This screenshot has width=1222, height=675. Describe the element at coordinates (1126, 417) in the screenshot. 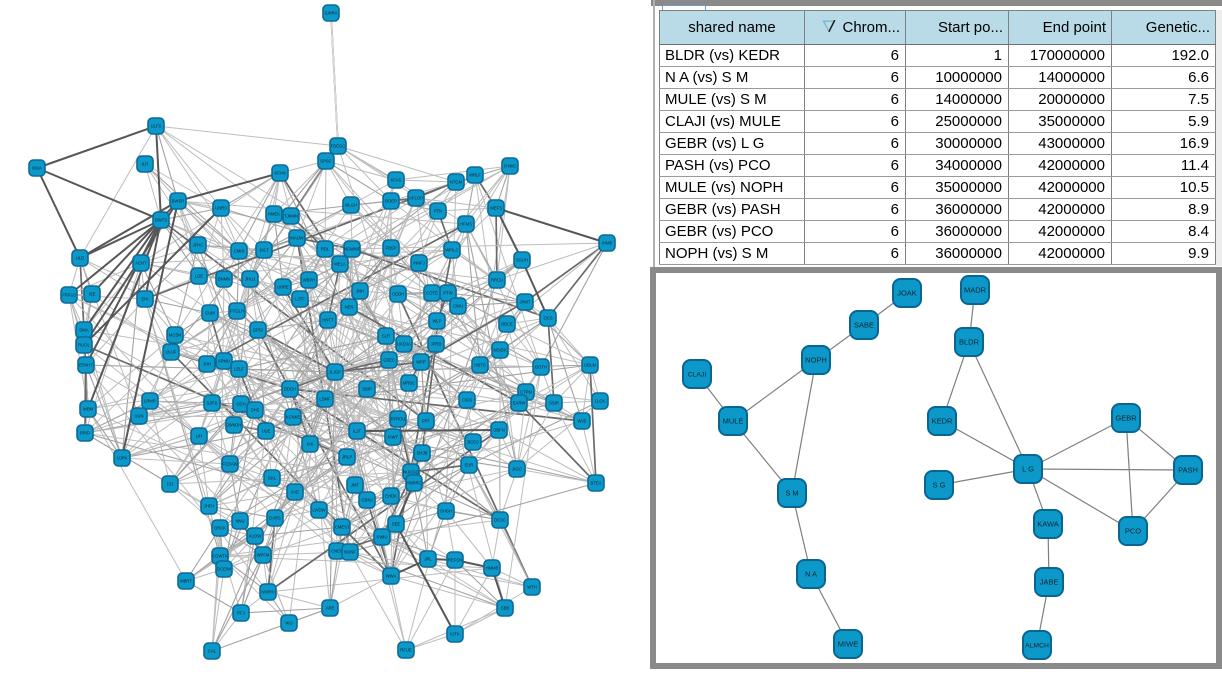

I see `svg-text: GEBR` at that location.